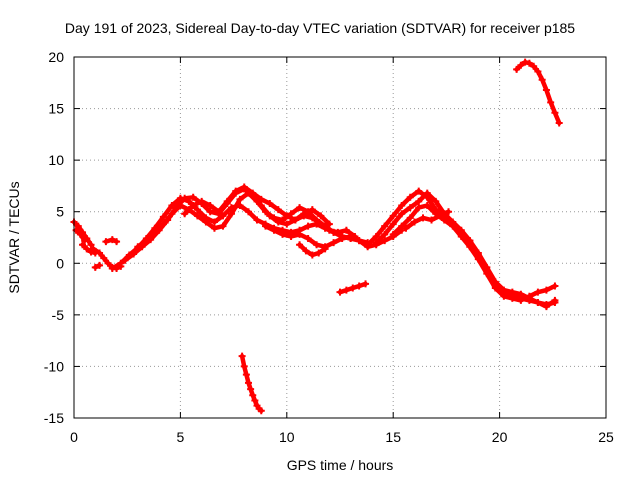  What do you see at coordinates (56, 160) in the screenshot?
I see `y-tick-label: 10` at bounding box center [56, 160].